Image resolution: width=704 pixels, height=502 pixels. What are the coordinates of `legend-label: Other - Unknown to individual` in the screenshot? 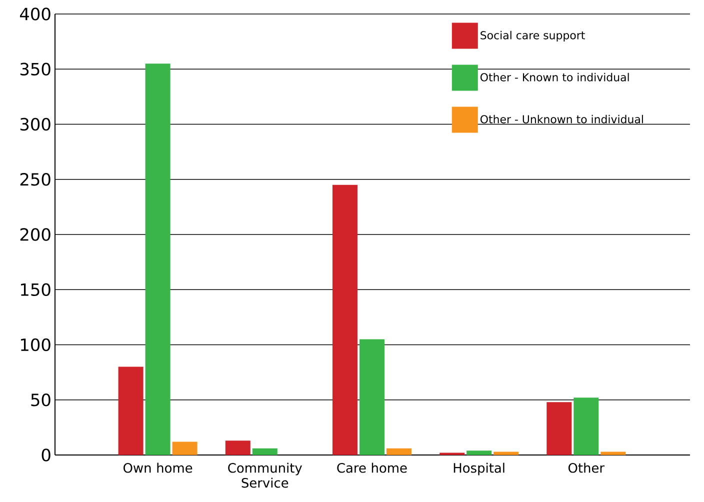 It's located at (561, 119).